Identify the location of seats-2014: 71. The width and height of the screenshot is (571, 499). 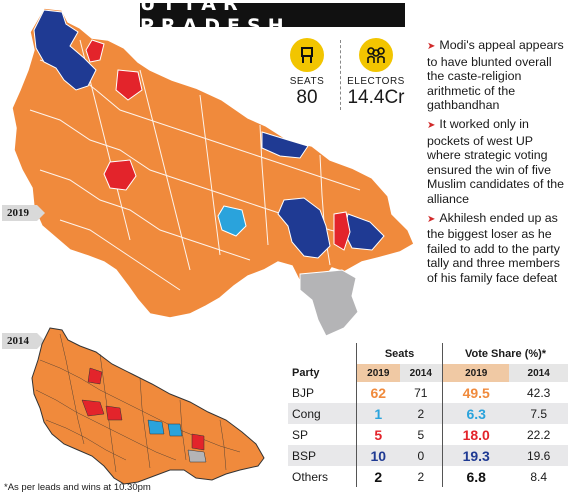
(421, 392).